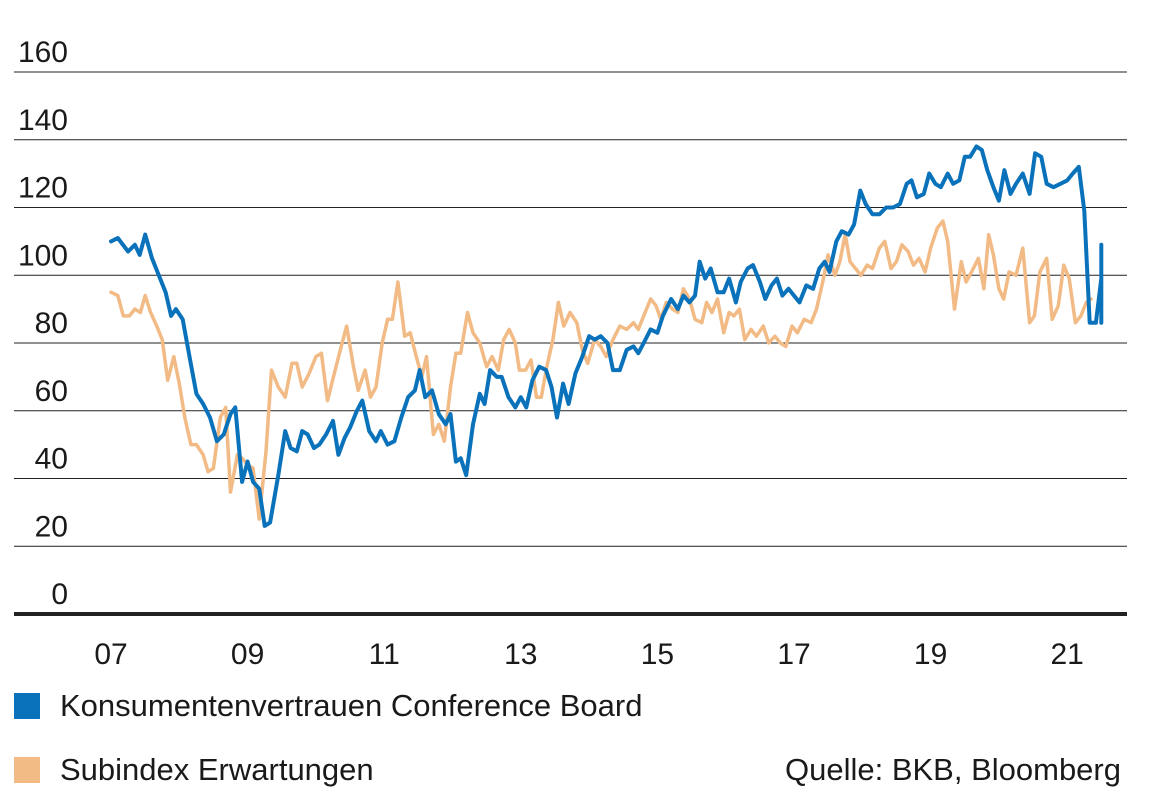  I want to click on y-axis-ticks: 0 20 40 60 80 100 120 140 160, so click(43, 323).